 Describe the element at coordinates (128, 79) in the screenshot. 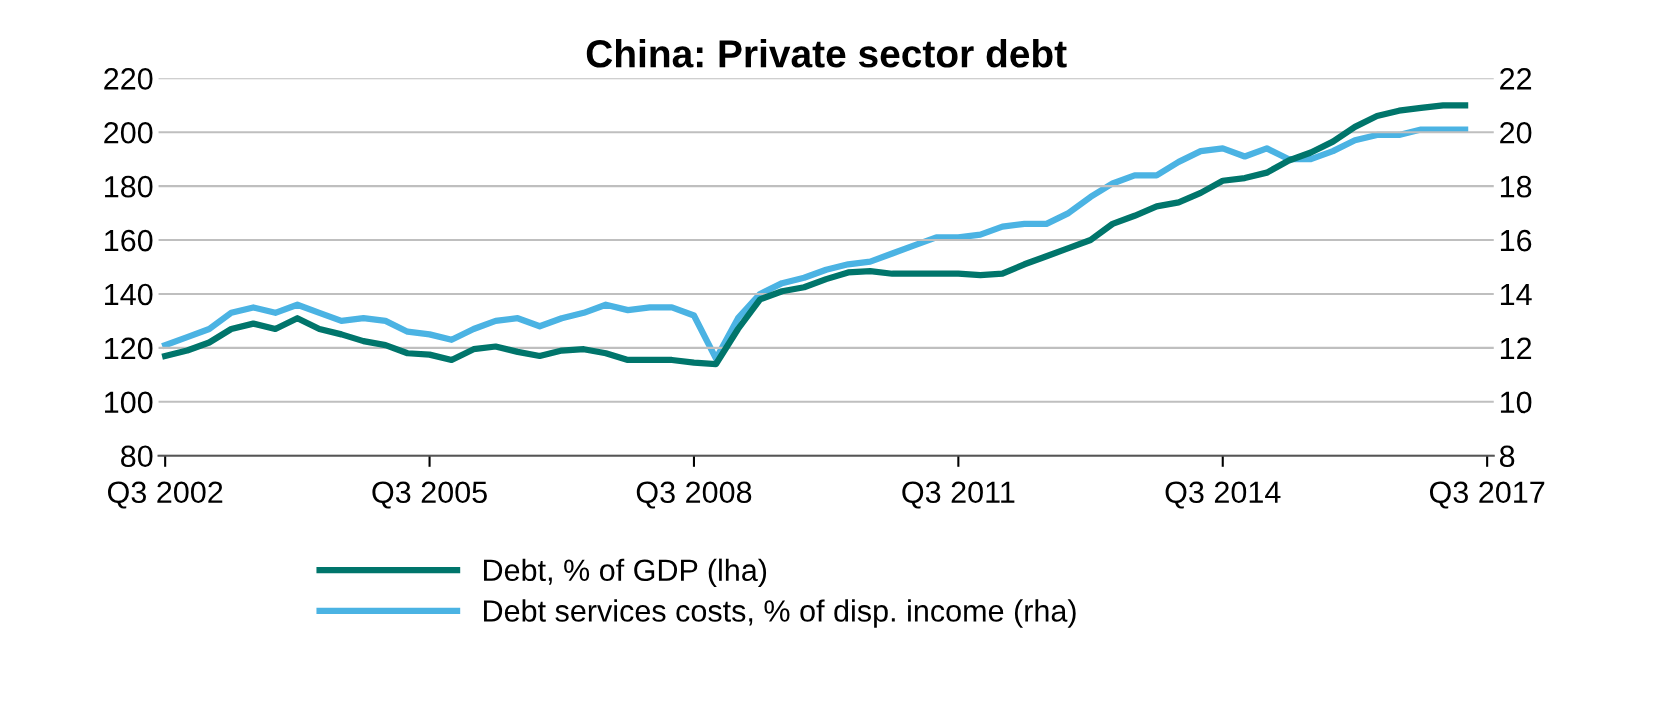

I see `y-tick-label: 220` at that location.